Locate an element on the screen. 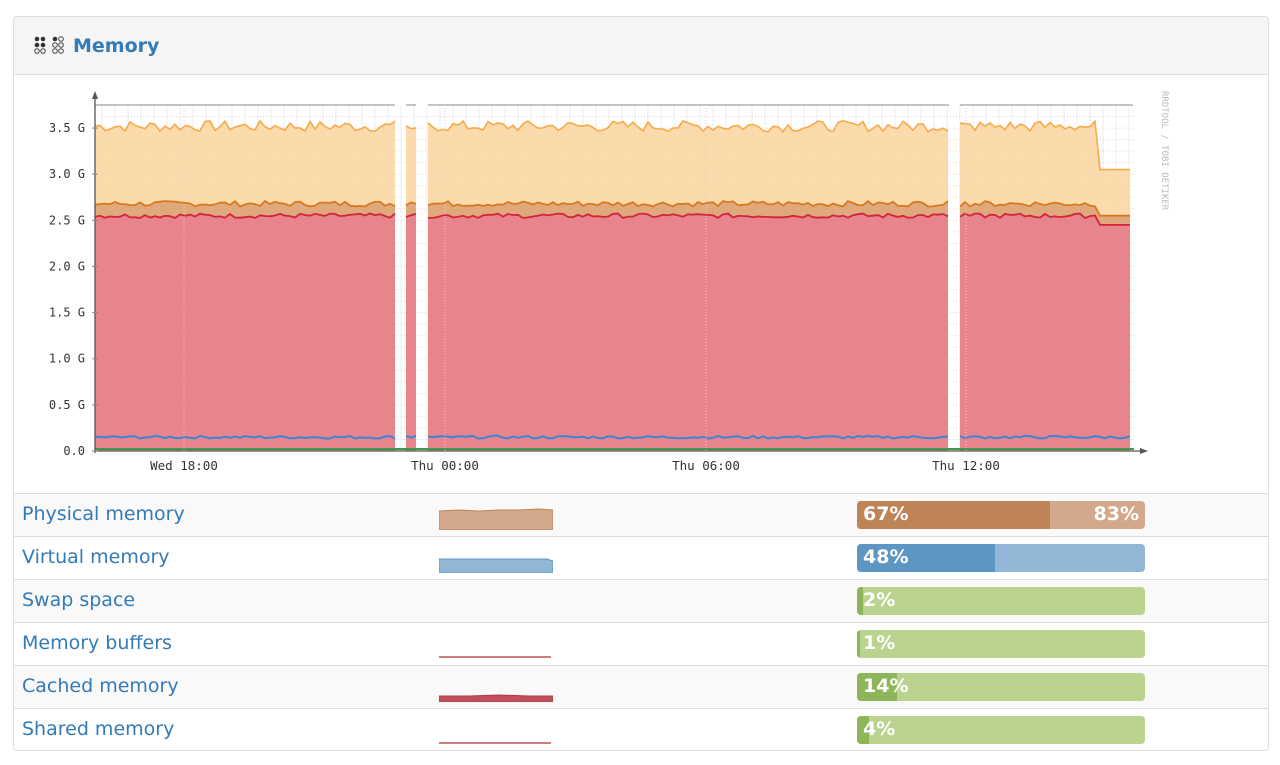  y-tick-label: 1.0 G is located at coordinates (67, 359).